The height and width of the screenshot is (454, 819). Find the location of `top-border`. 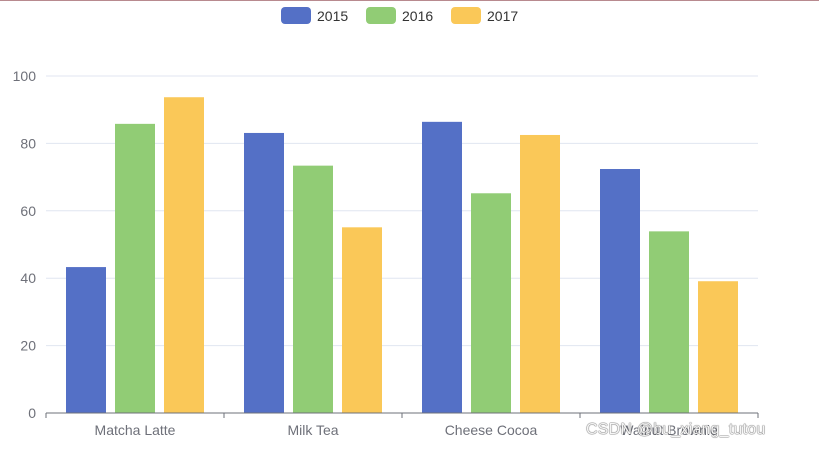

top-border is located at coordinates (409, 0).